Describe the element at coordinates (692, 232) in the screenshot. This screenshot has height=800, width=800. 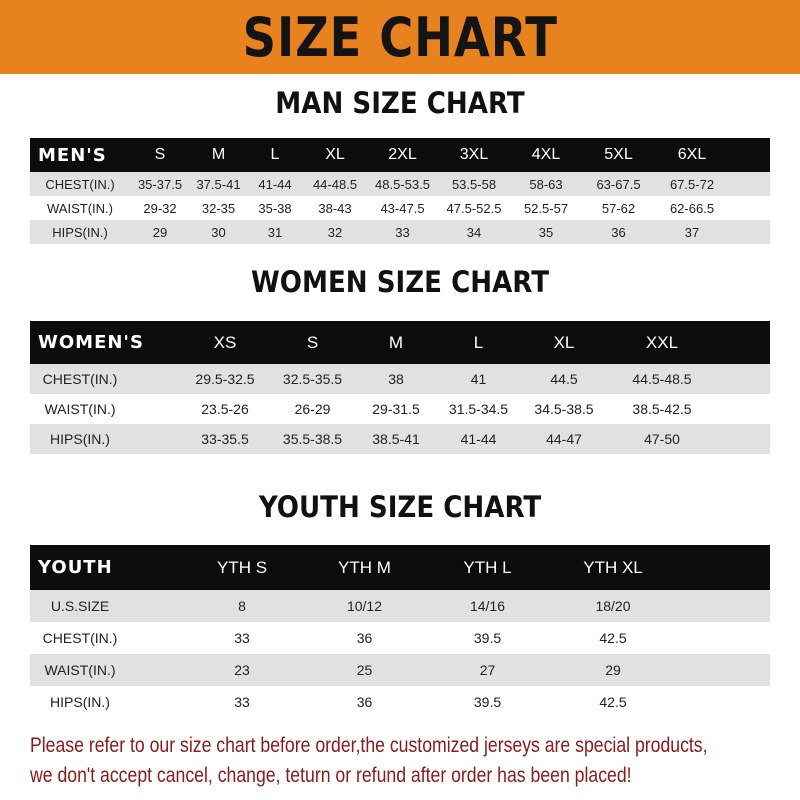
I see `measurement-cell: 37` at that location.